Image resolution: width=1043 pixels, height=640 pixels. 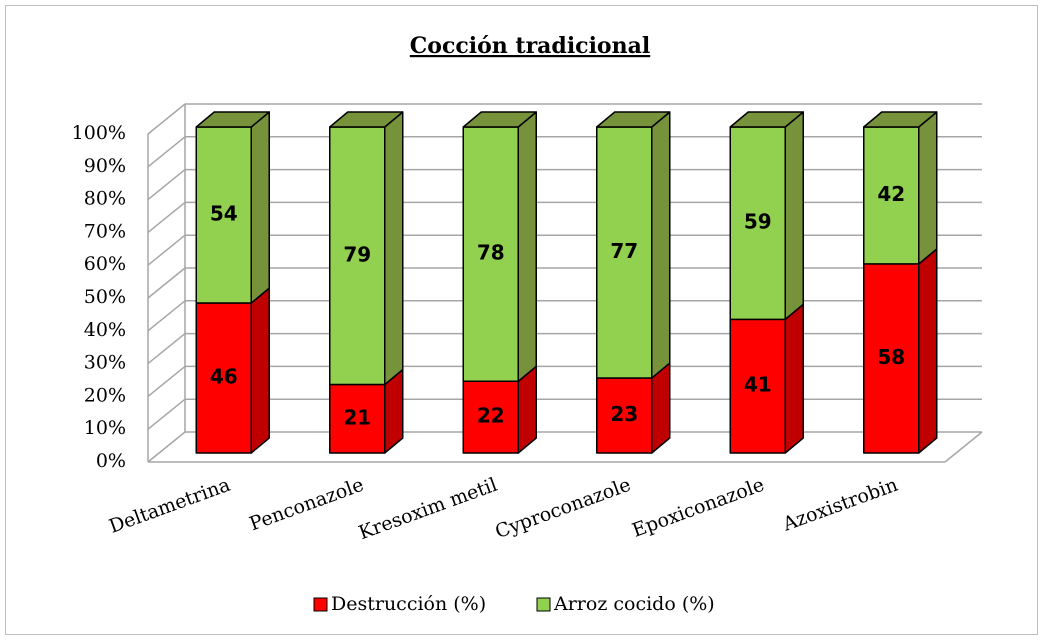 I want to click on data-label: 23, so click(x=624, y=414).